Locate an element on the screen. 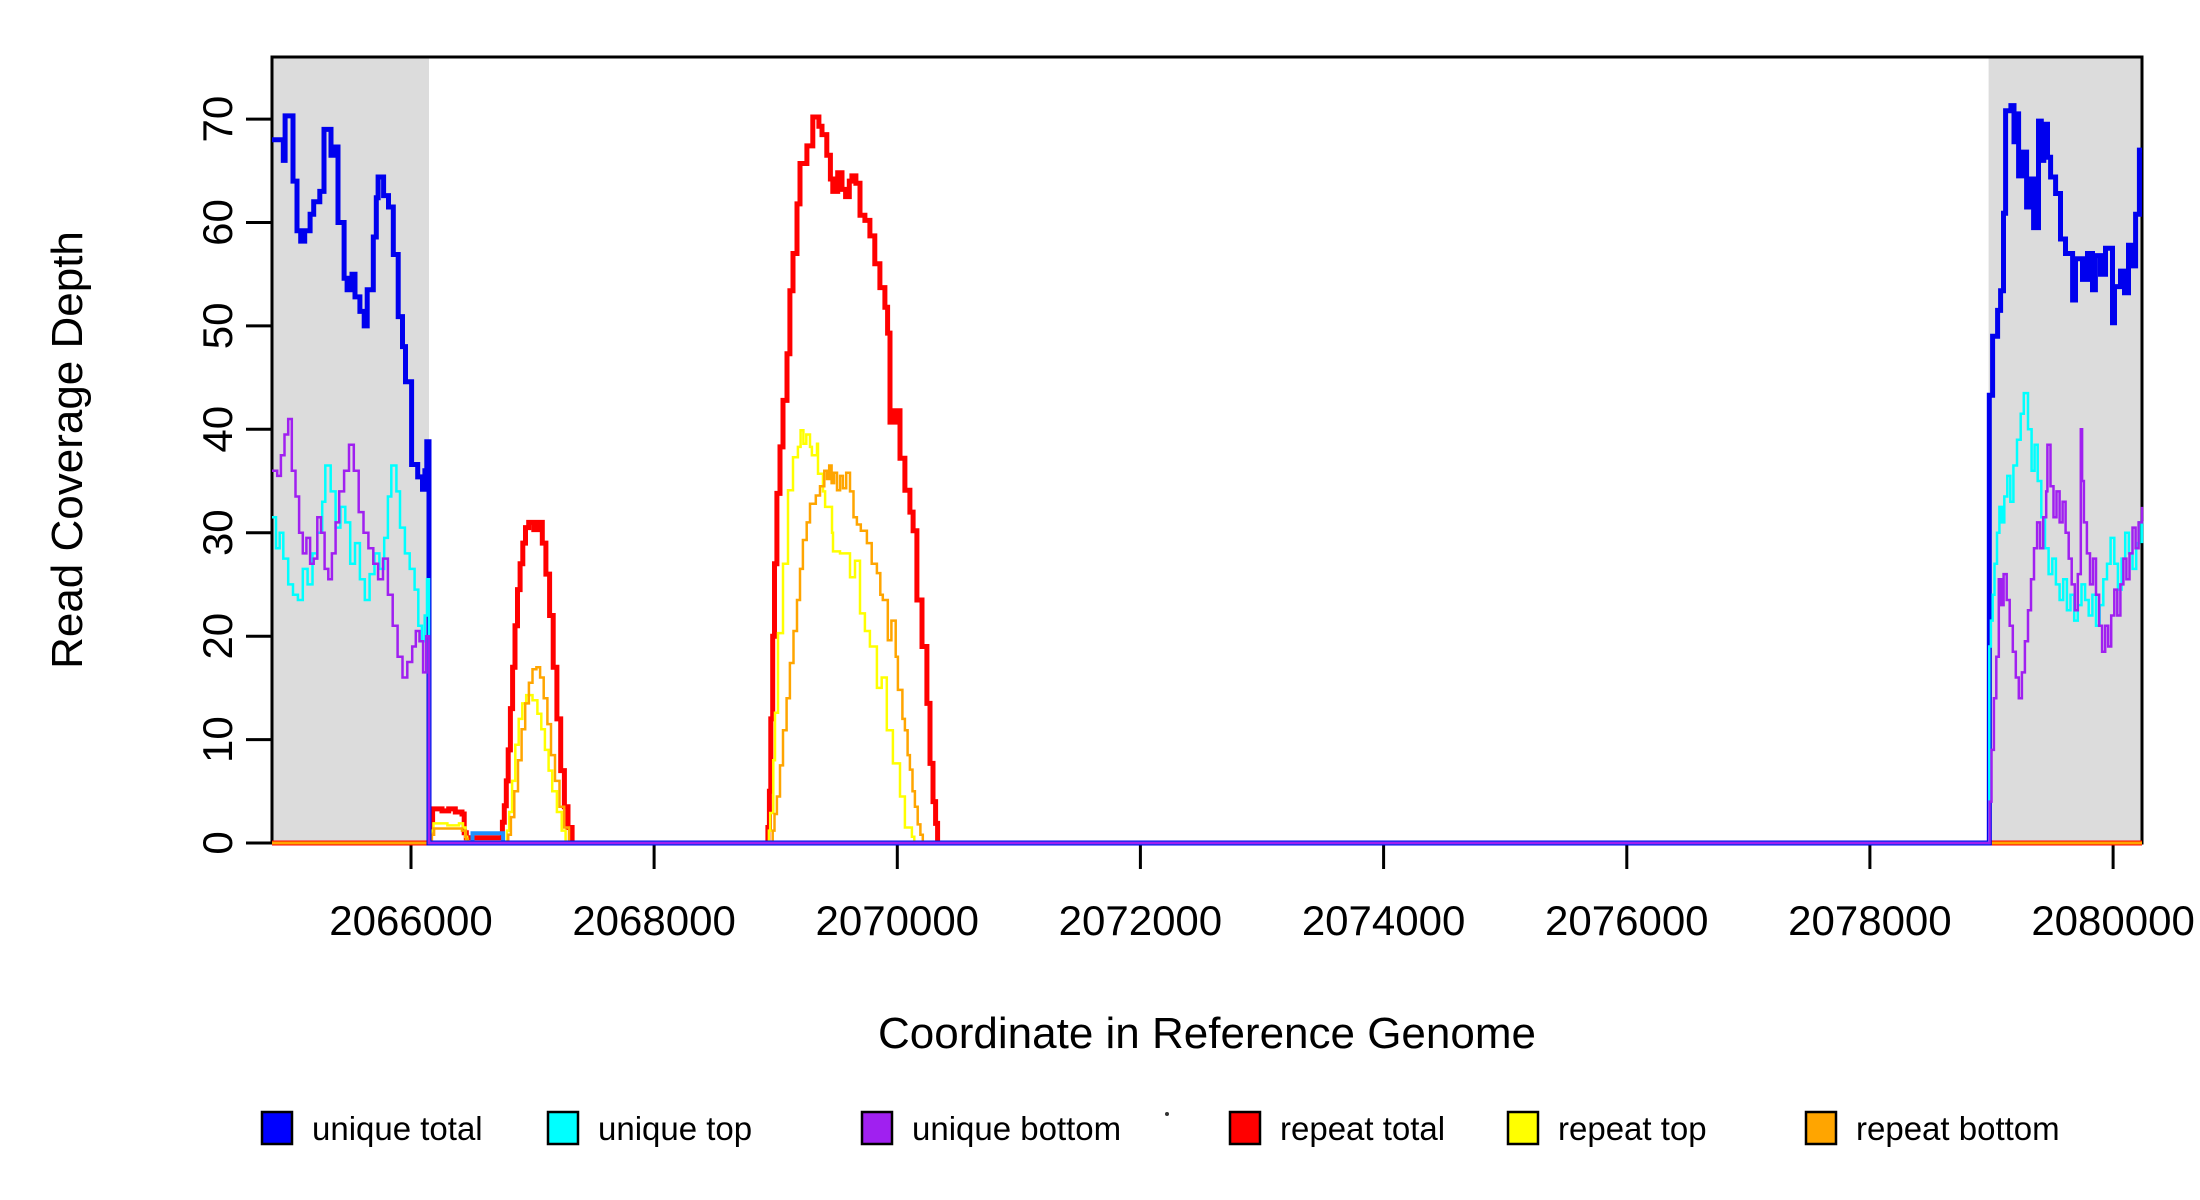 The image size is (2200, 1200). legend-entry-unique-top: unique top is located at coordinates (649, 1128).